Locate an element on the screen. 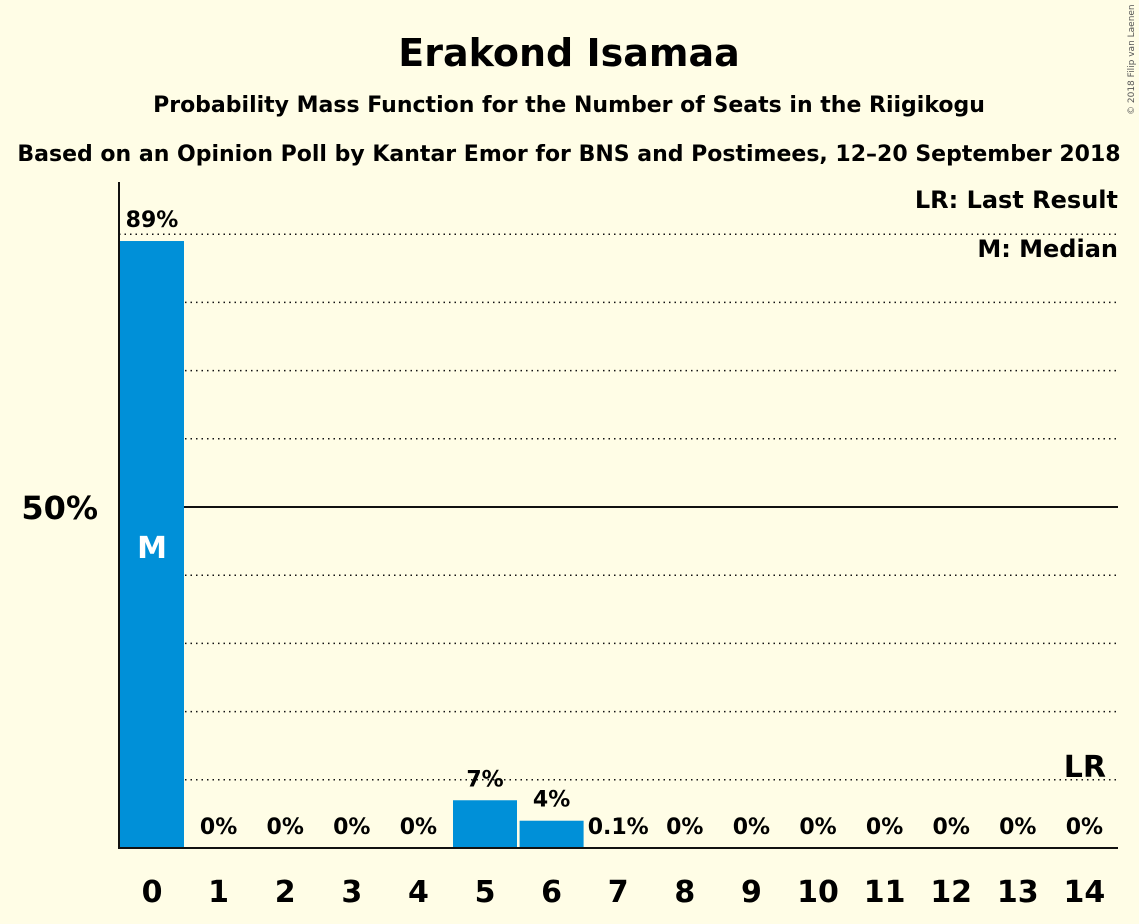 Image resolution: width=1139 pixels, height=924 pixels. data-label-seat-9: 0% is located at coordinates (751, 827).